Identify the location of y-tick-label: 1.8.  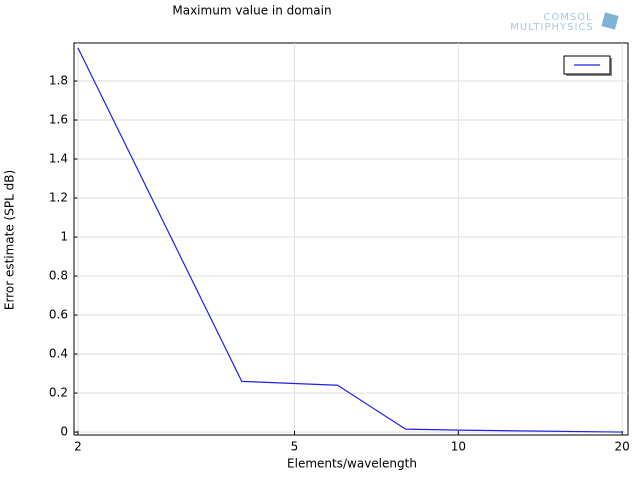
(58, 81).